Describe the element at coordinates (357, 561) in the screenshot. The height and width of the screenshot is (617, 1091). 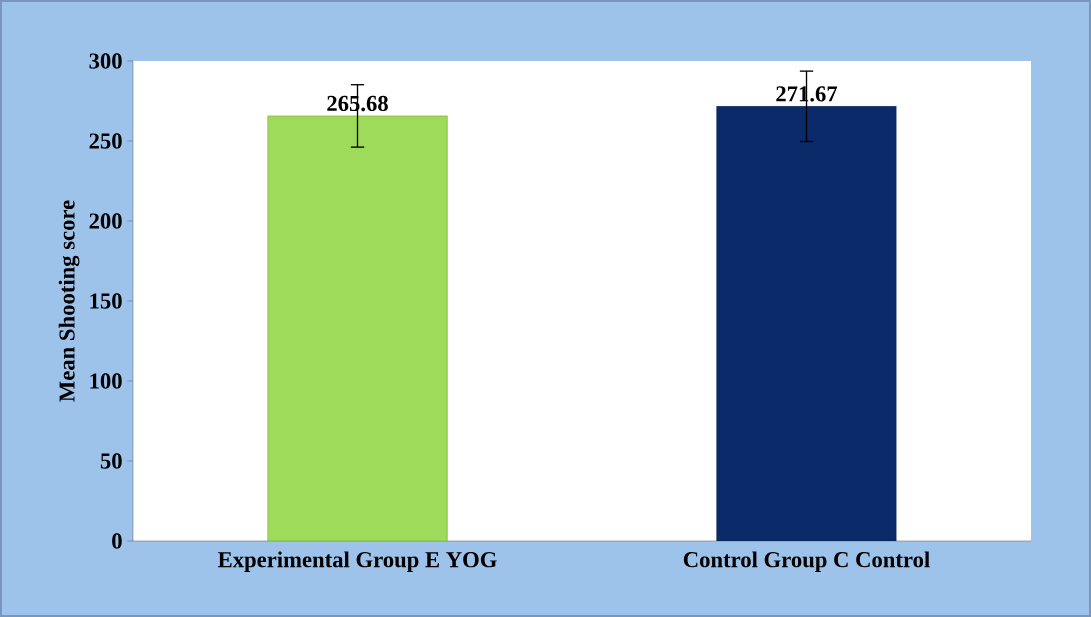
I see `x-tick-label: Experimental Group E YOG` at that location.